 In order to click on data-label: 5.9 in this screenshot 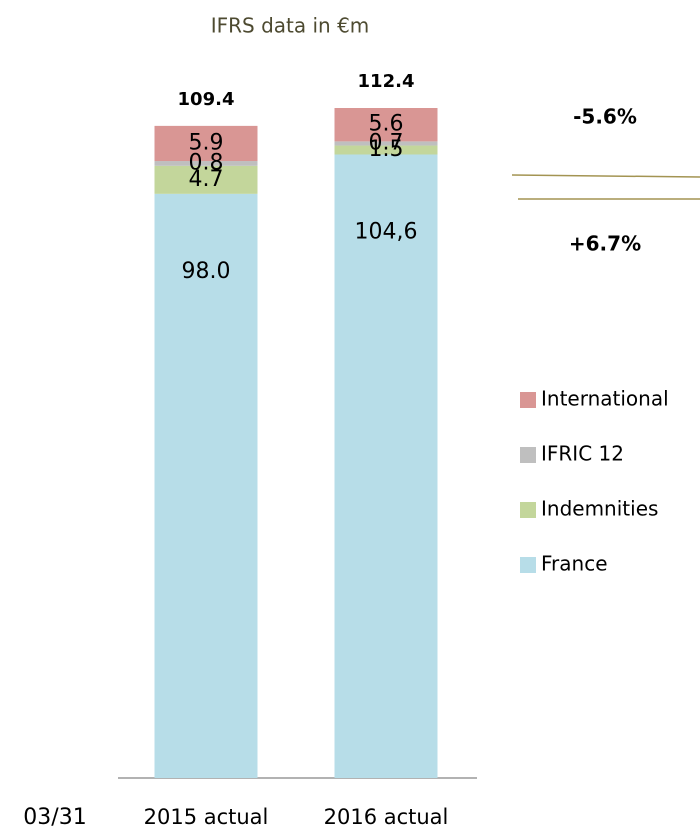, I will do `click(206, 142)`.